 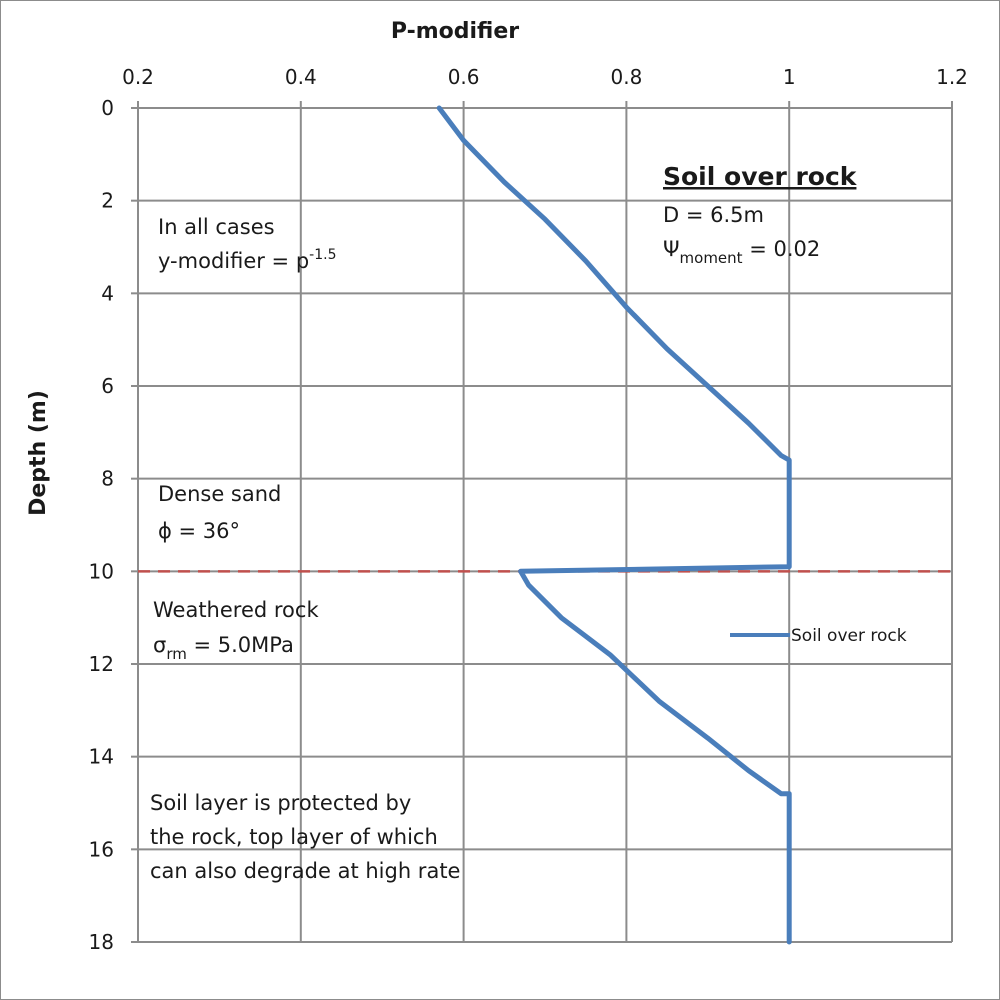 I want to click on rock-strength-label: σrm = 5.0MPa, so click(x=223, y=648).